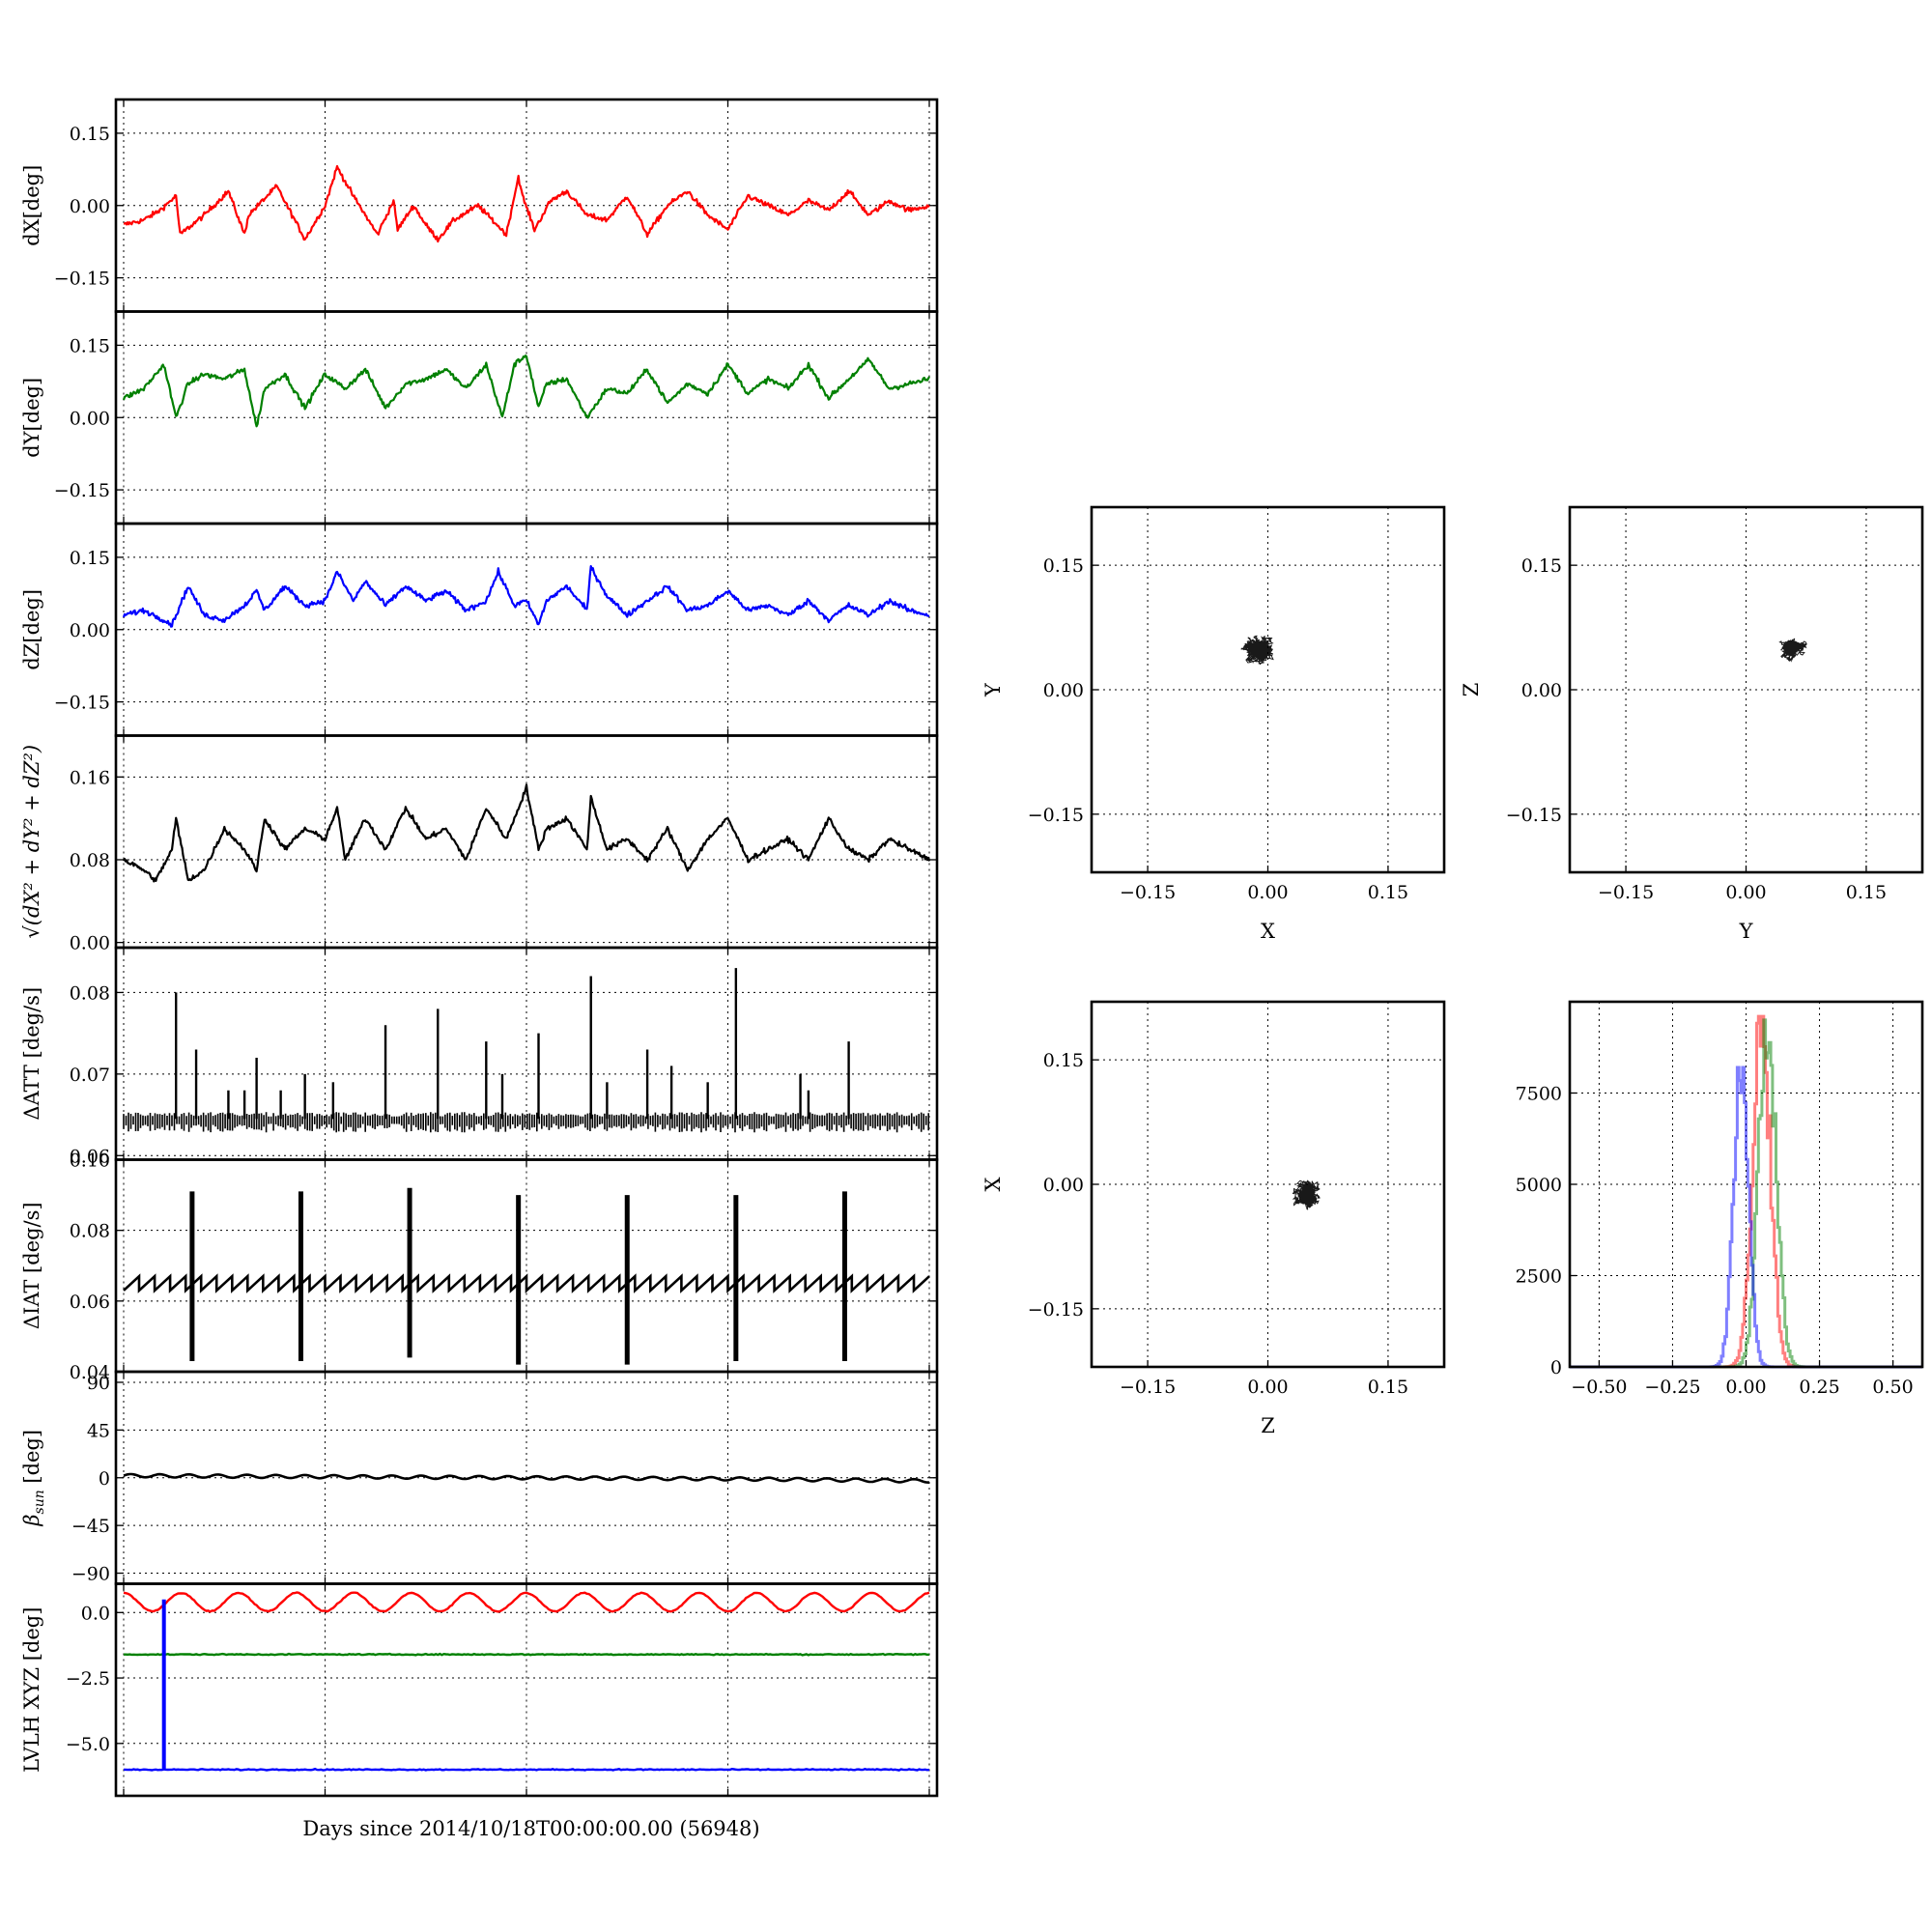 This screenshot has height=1932, width=1932. I want to click on y-tick-label: 45, so click(98, 1430).